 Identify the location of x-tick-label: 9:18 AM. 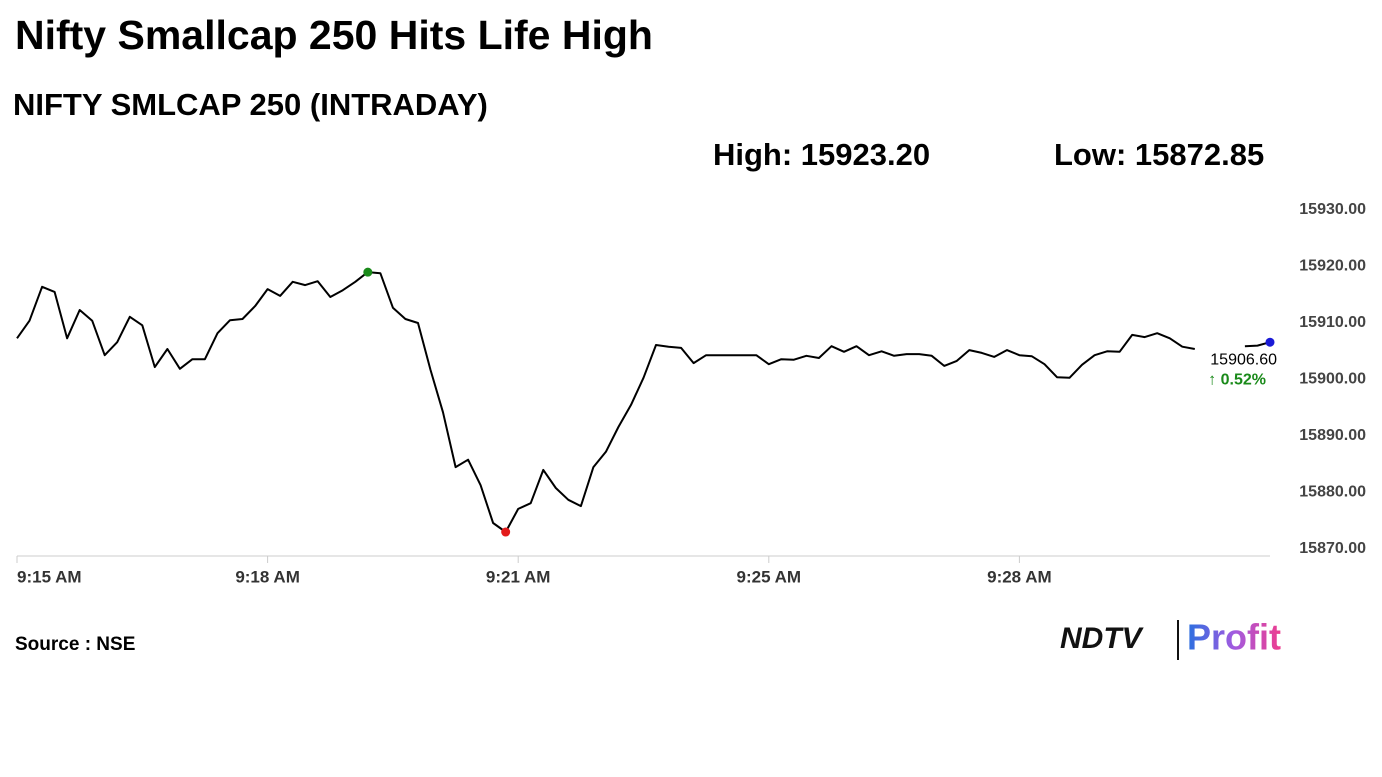
(267, 576).